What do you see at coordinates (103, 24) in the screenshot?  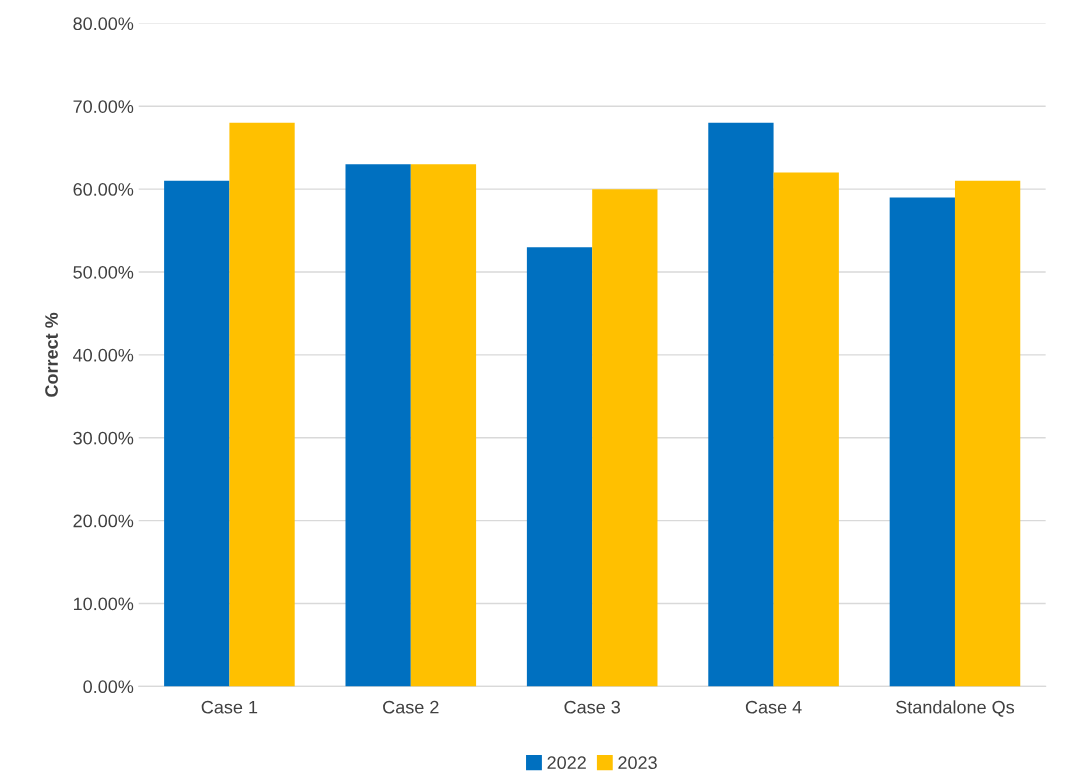 I see `y-tick-label: 80.00%` at bounding box center [103, 24].